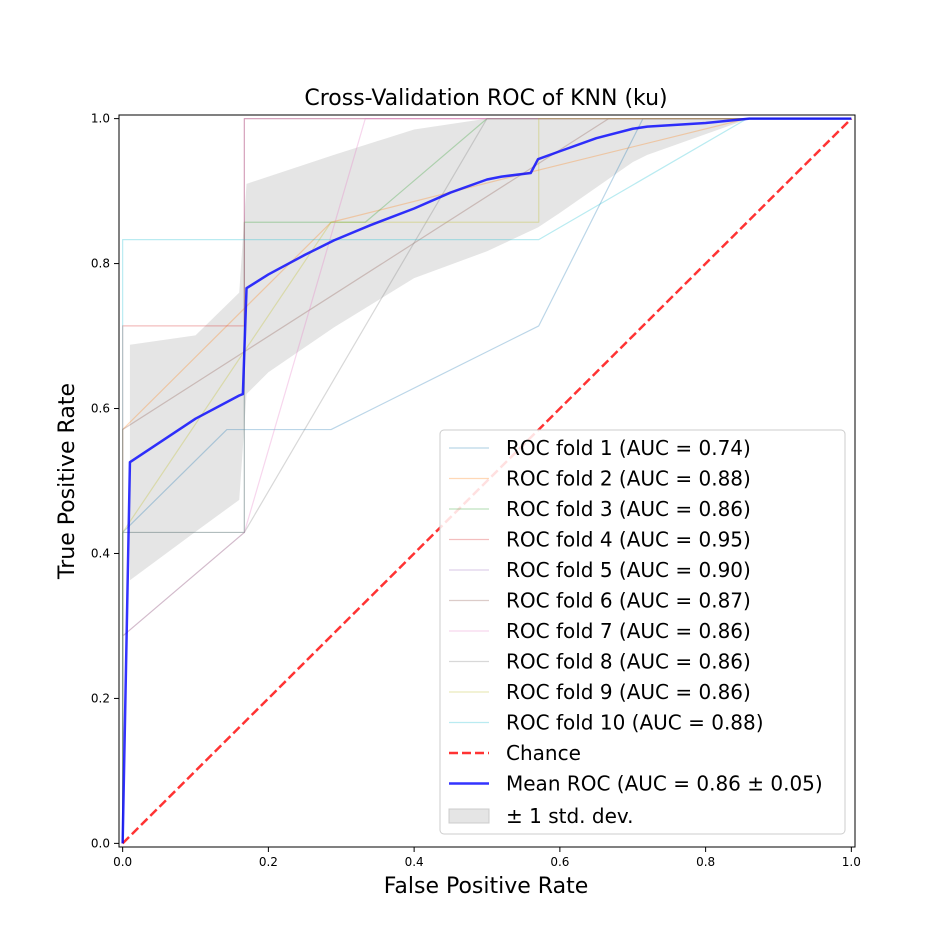 The width and height of the screenshot is (950, 950). I want to click on chart-title: Cross-Validation ROC of KNN (ku), so click(485, 98).